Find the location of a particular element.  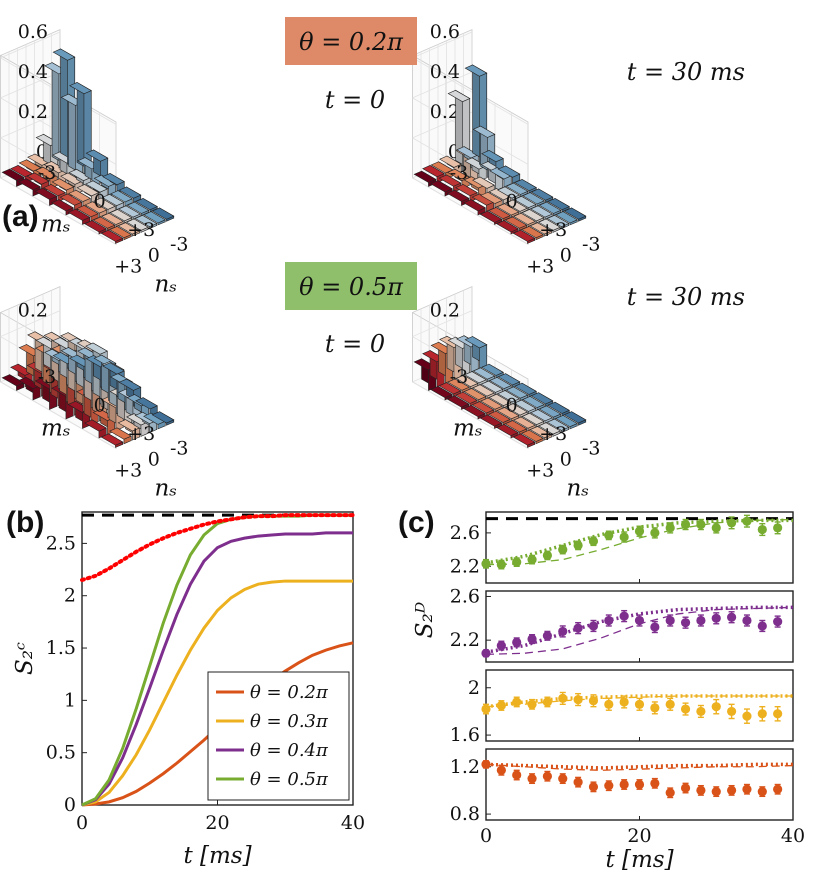

subplot-c-2: 1.62 is located at coordinates (622, 707).